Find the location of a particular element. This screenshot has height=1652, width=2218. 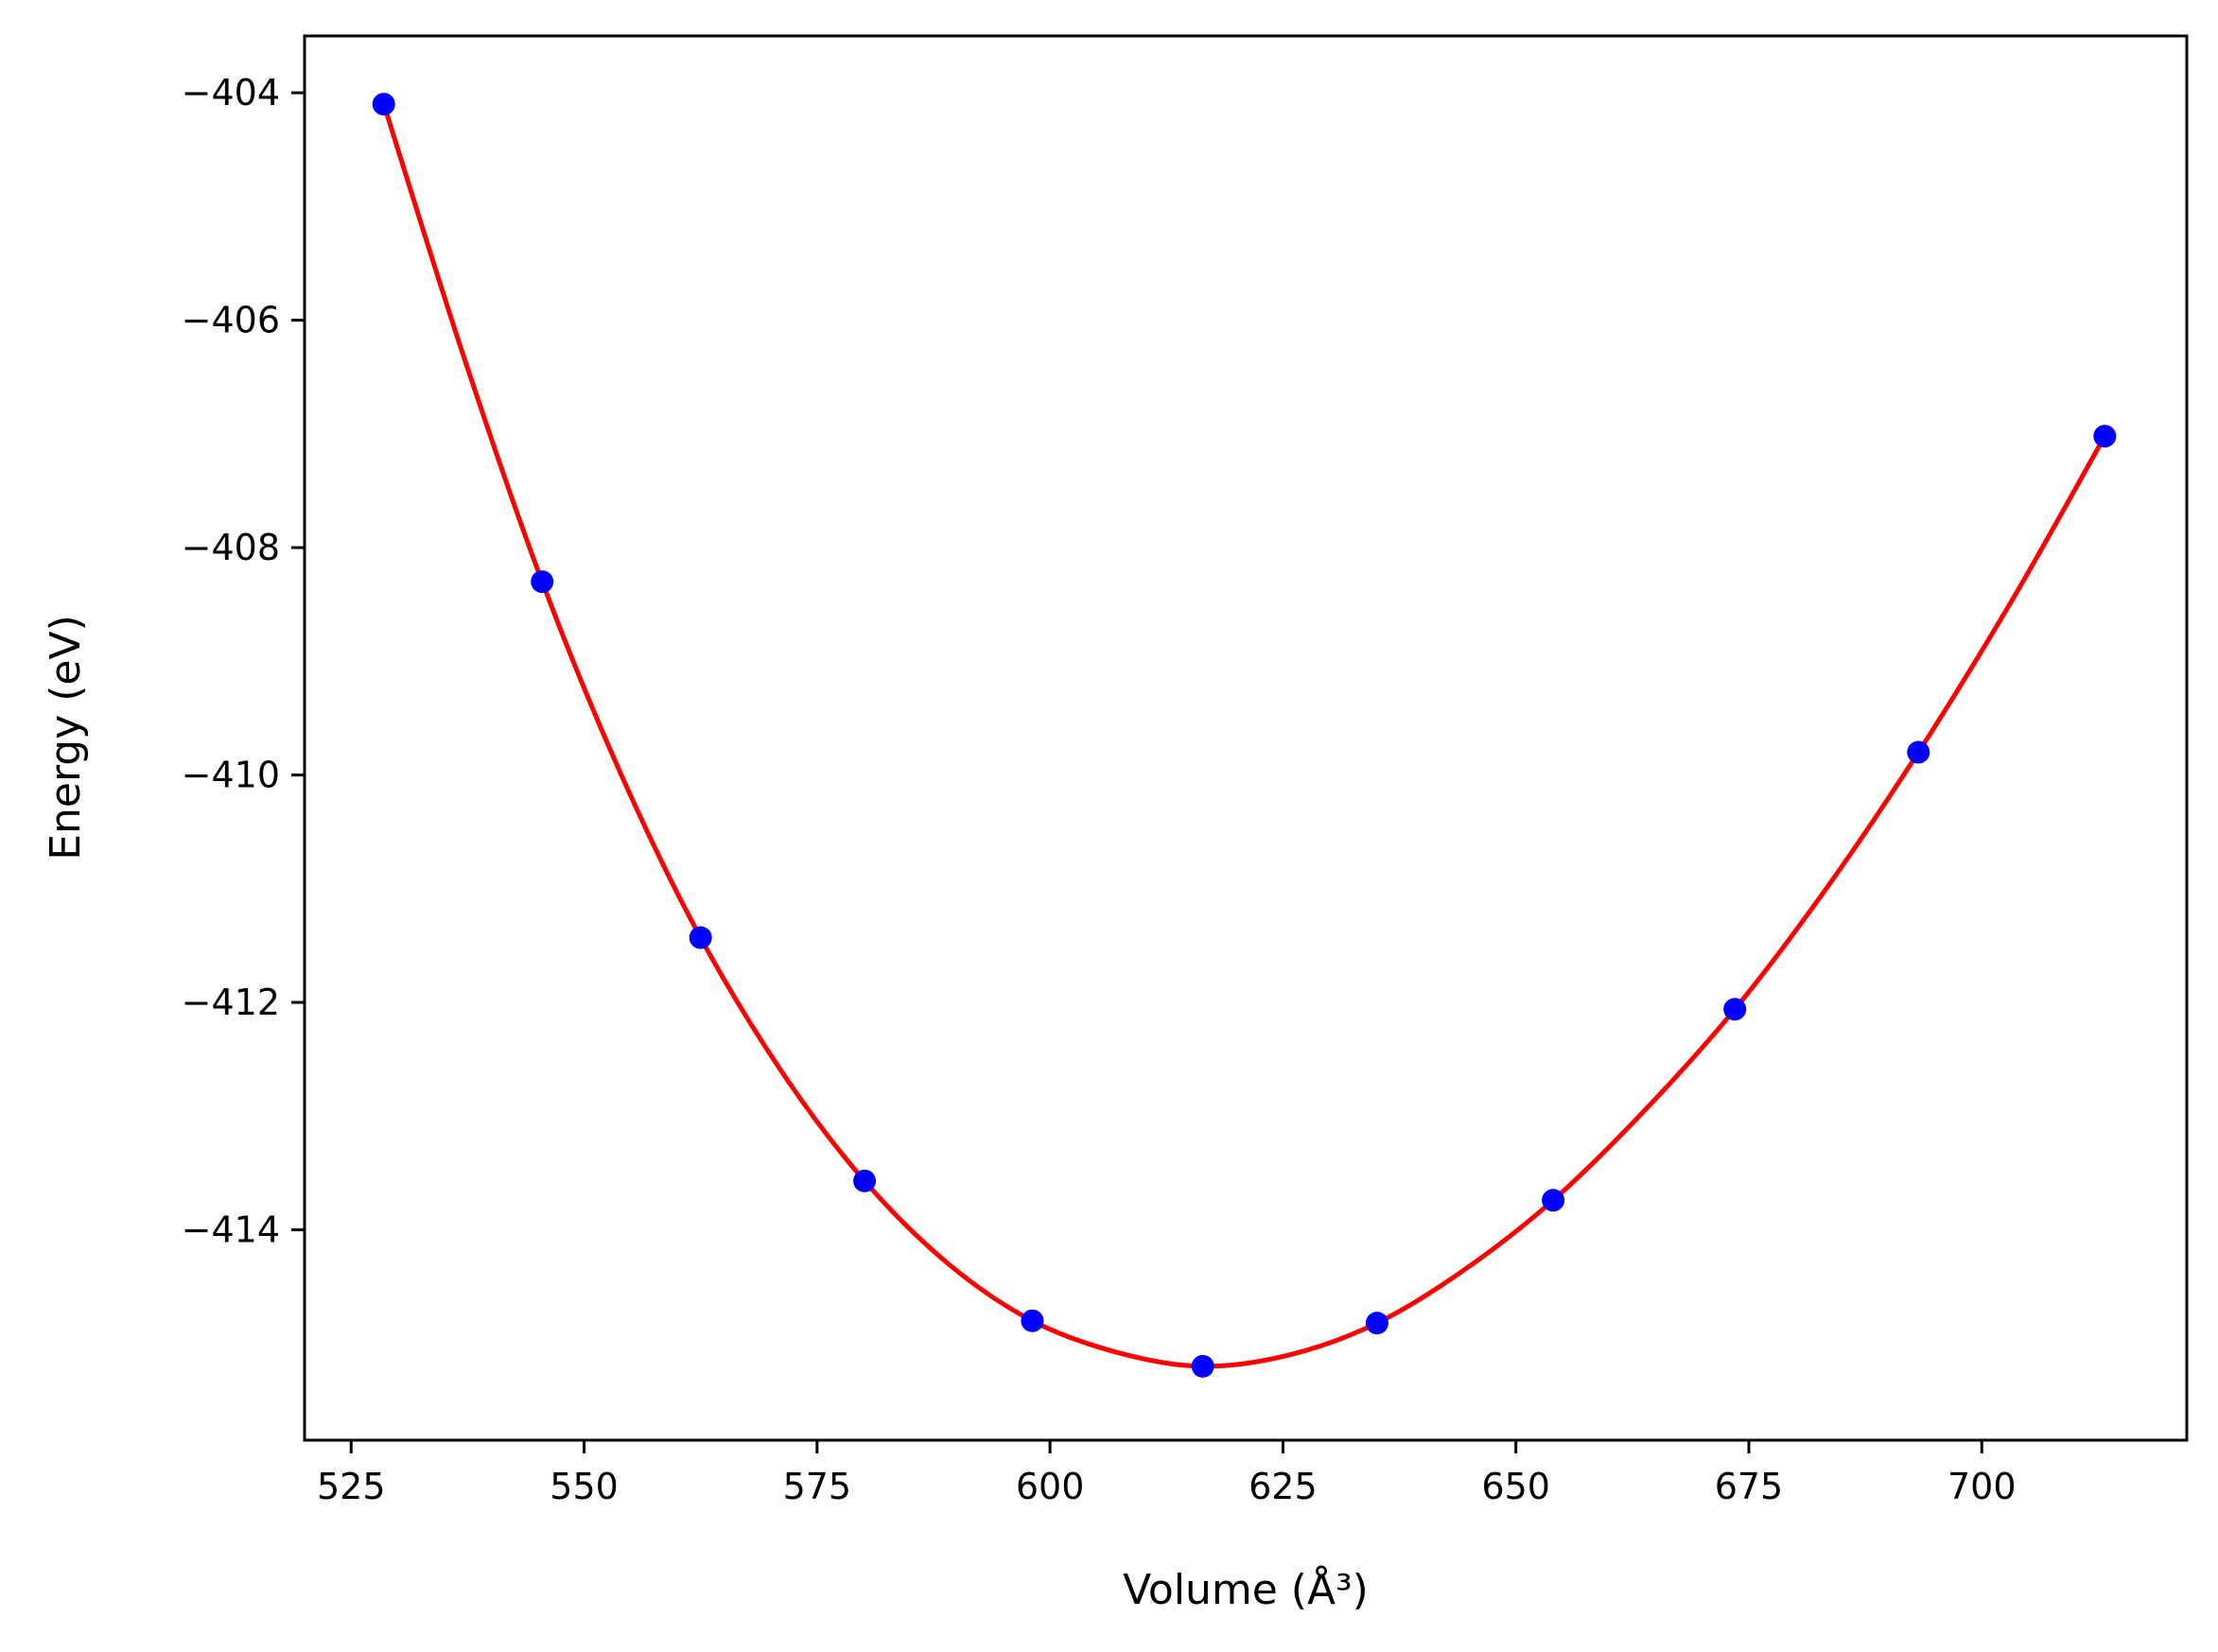

x-tick-label: 575 is located at coordinates (817, 1487).